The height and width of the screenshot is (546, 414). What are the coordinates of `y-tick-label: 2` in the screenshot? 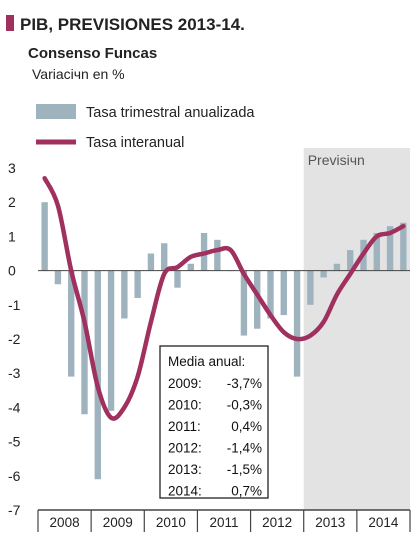 It's located at (12, 202).